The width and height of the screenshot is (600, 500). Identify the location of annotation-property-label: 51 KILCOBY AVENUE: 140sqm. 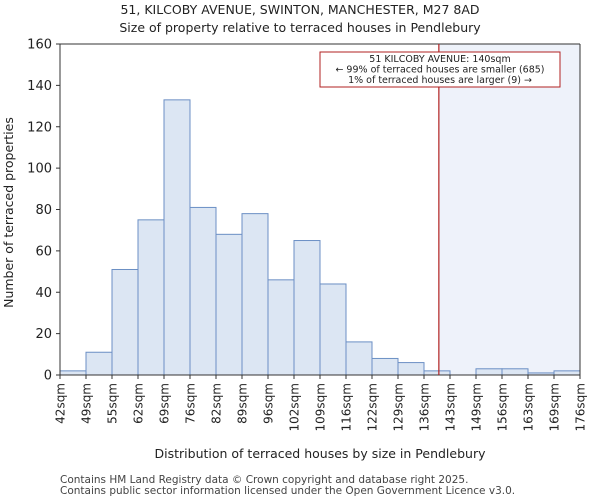
(439, 59).